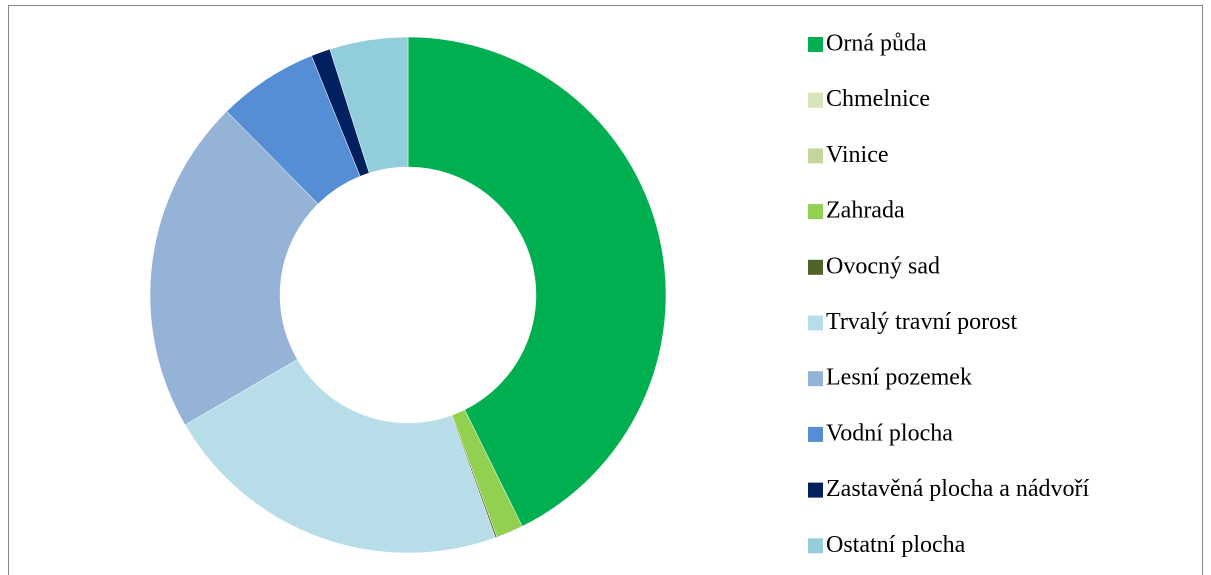 This screenshot has width=1211, height=575. Describe the element at coordinates (921, 322) in the screenshot. I see `legend-label: Trvalý travní porost` at that location.